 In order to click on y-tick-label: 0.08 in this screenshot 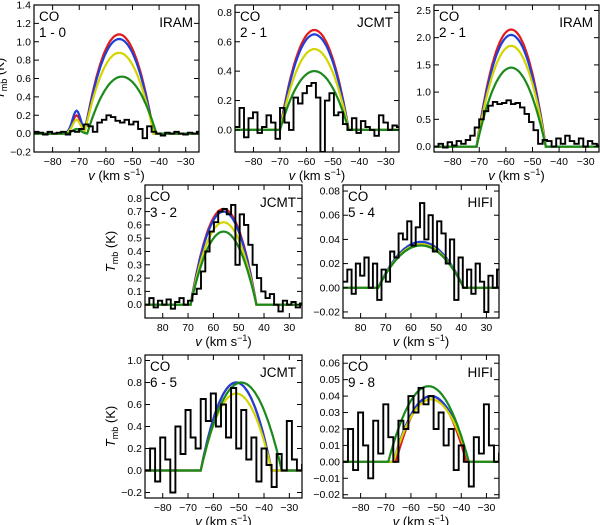, I will do `click(330, 192)`.